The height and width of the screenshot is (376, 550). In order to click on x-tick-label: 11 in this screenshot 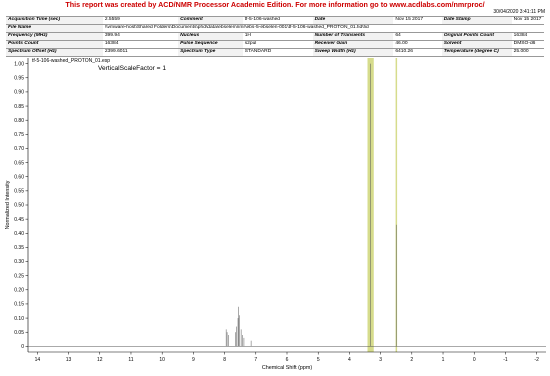, I will do `click(130, 360)`.